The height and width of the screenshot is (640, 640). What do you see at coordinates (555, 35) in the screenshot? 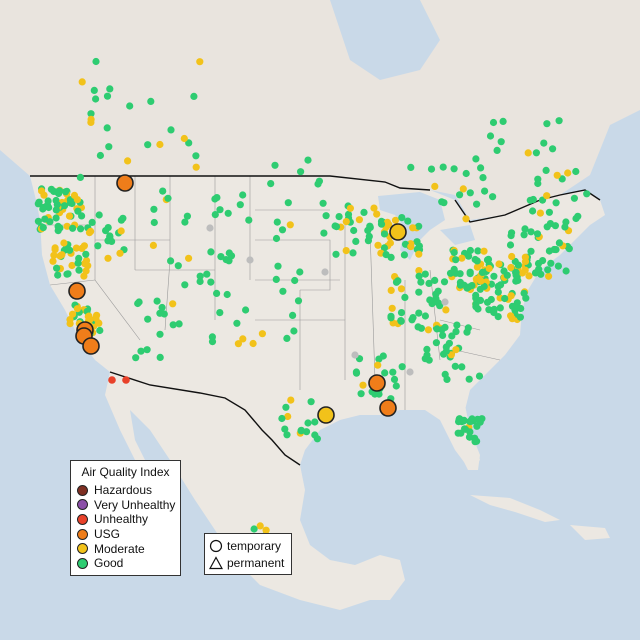
I see `greenland` at bounding box center [555, 35].